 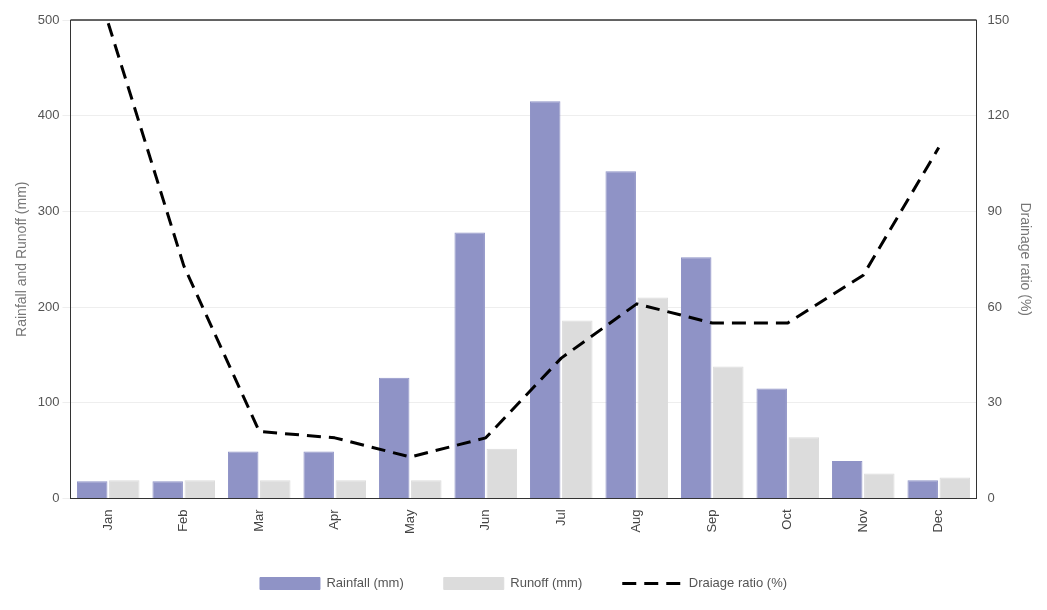 I want to click on y-tick-label: 200, so click(x=48, y=306).